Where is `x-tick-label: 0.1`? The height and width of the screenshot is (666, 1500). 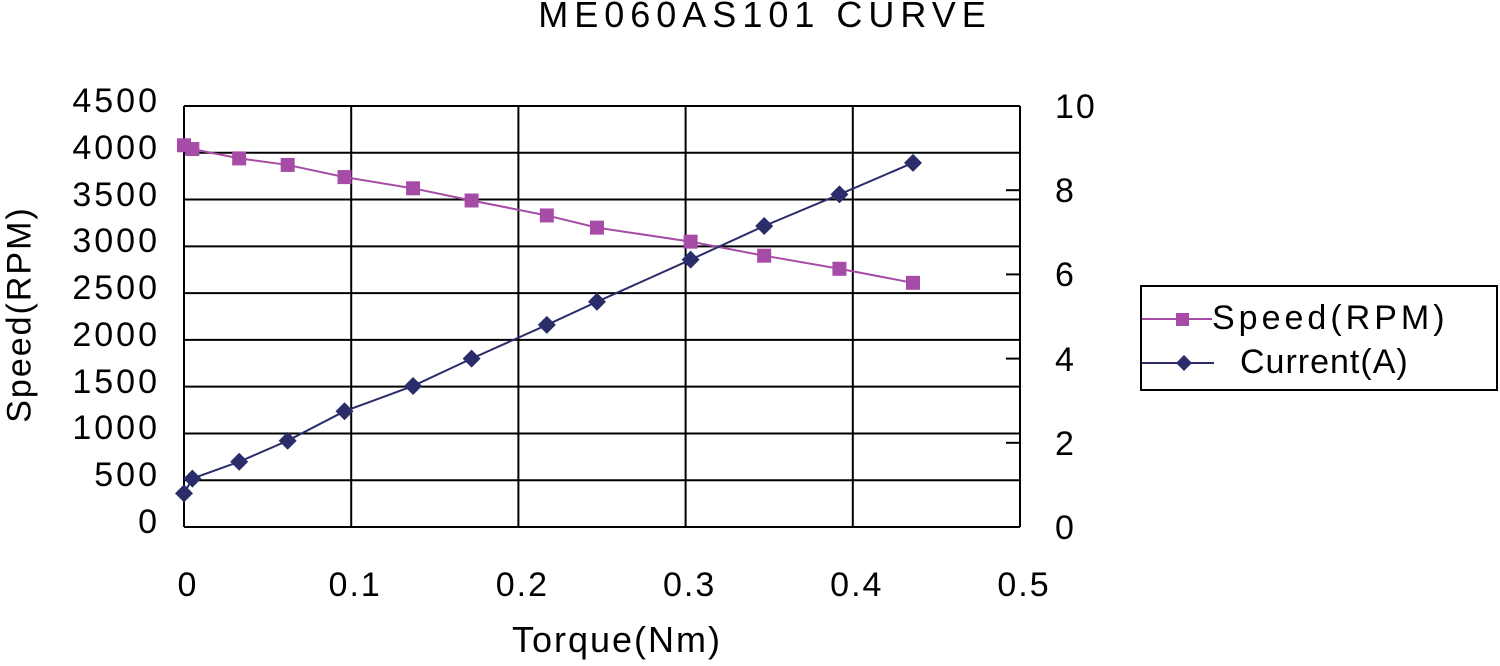 x-tick-label: 0.1 is located at coordinates (355, 585).